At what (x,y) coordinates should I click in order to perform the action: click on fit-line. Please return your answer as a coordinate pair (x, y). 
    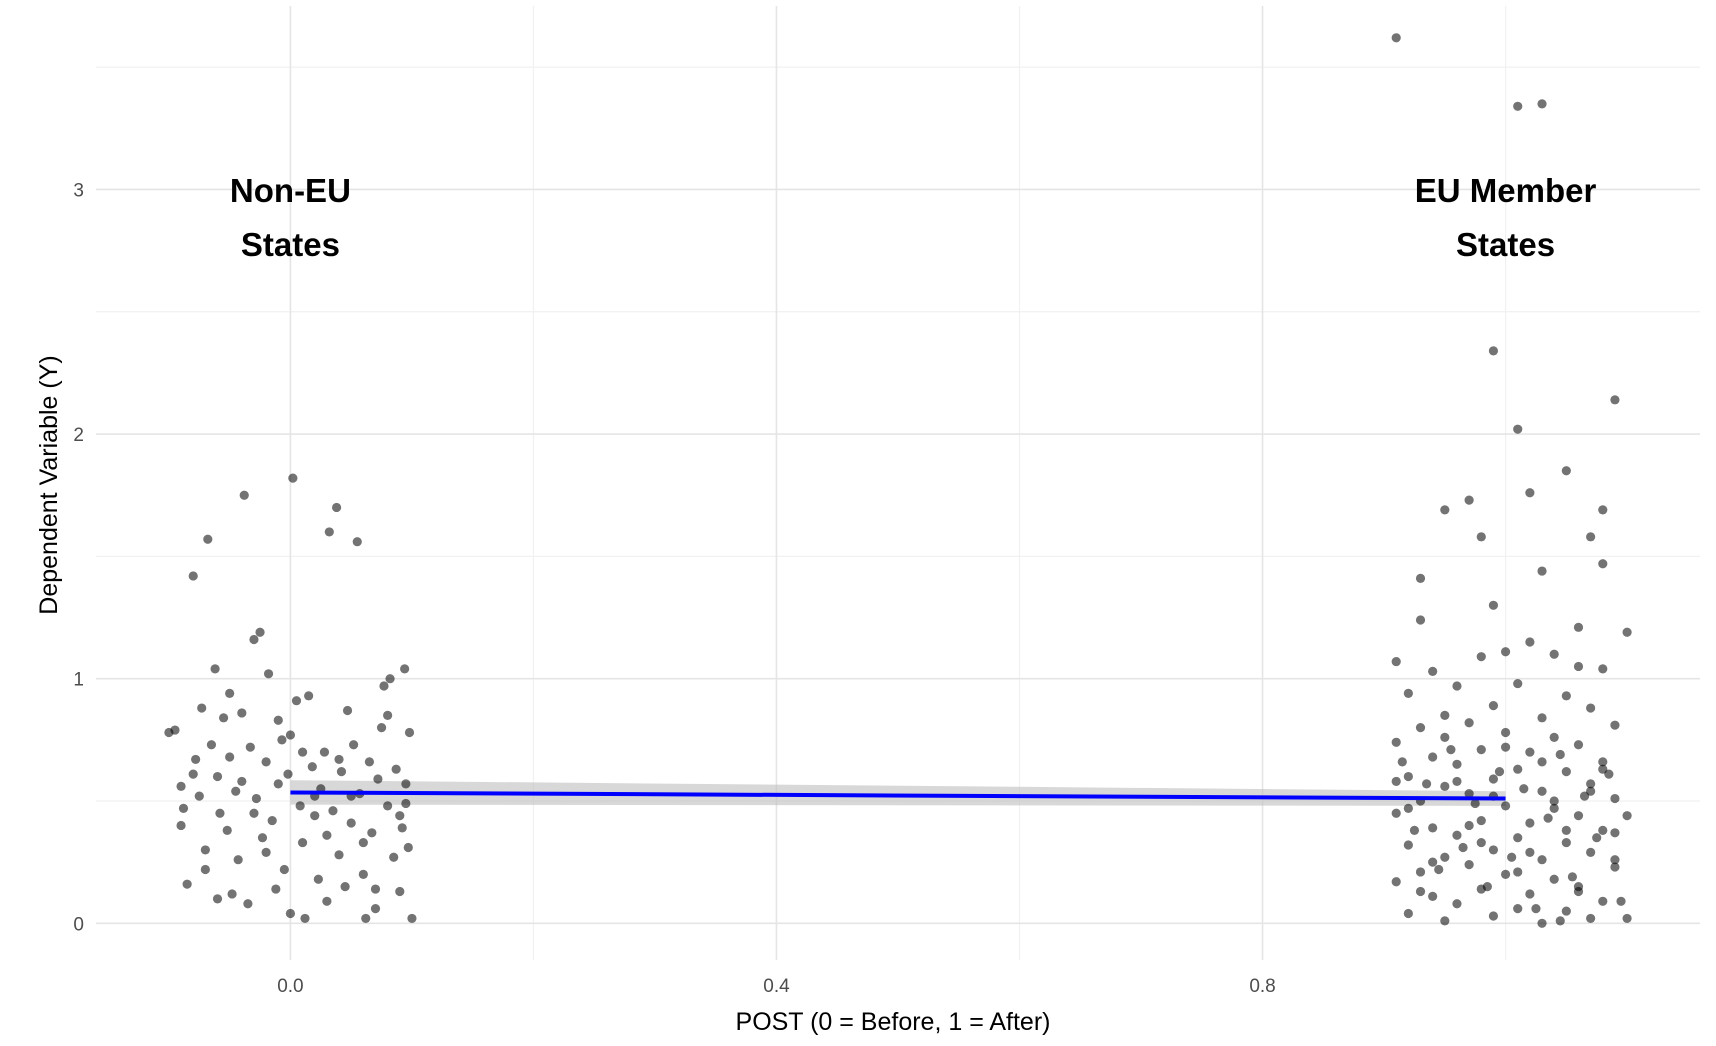
    Looking at the image, I should click on (898, 795).